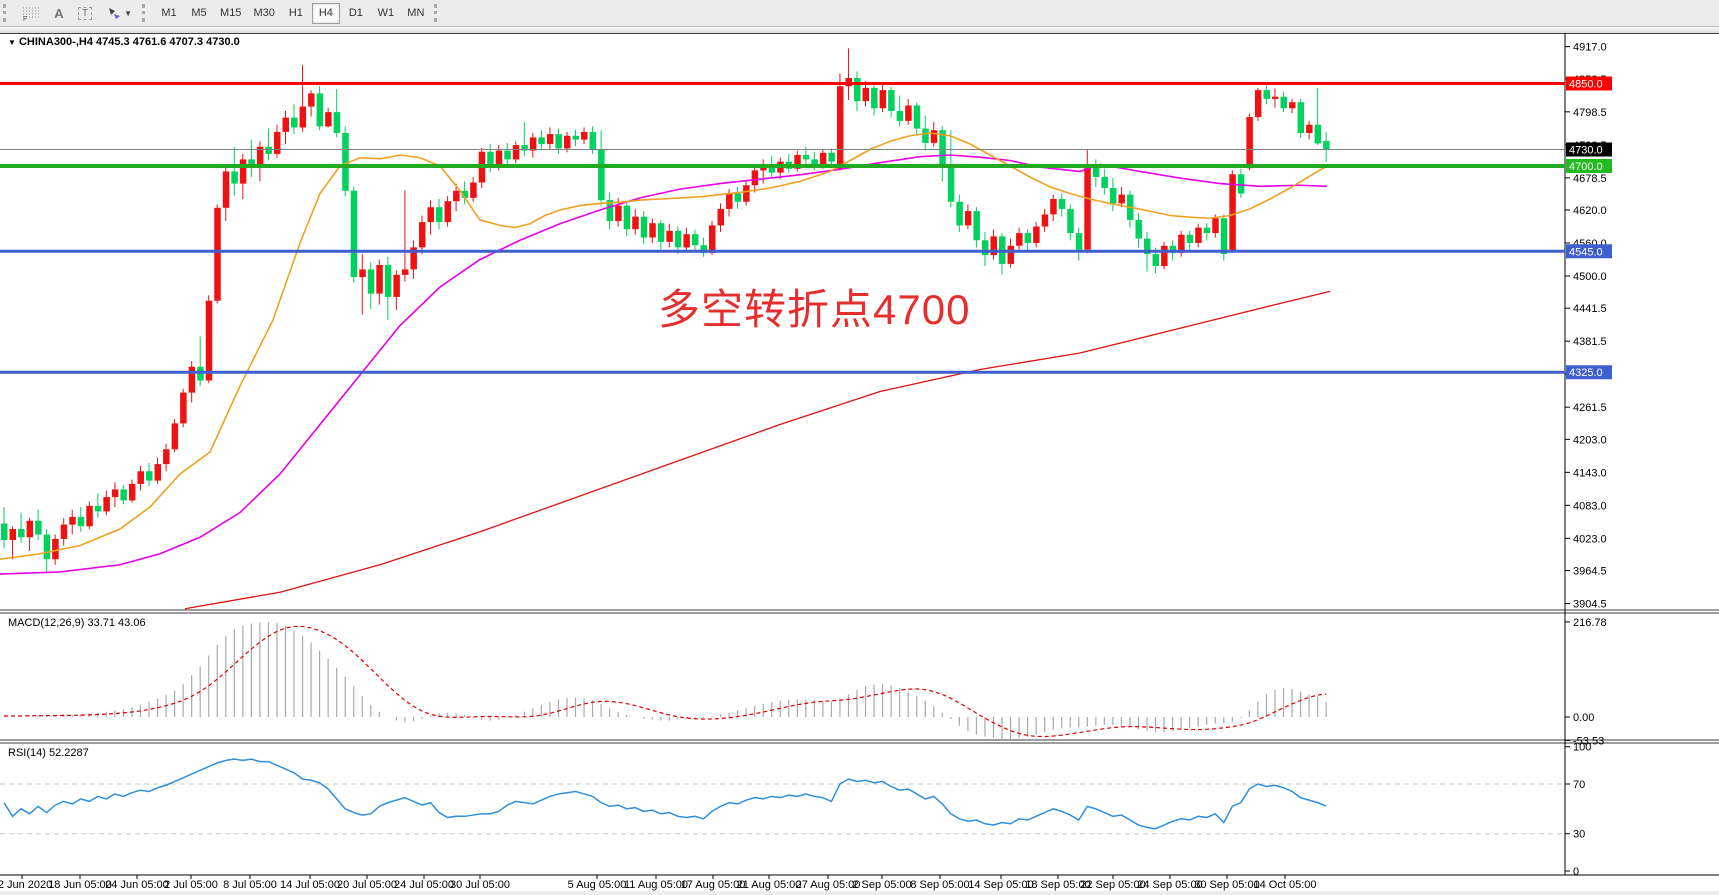 The width and height of the screenshot is (1719, 895). I want to click on svg-text: 14 Oct 05:00, so click(1285, 885).